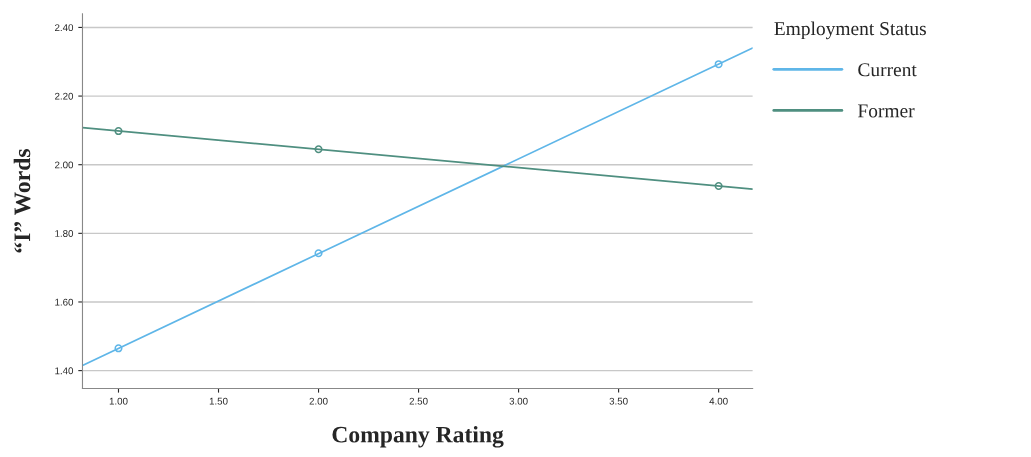  Describe the element at coordinates (64, 371) in the screenshot. I see `y-tick-label: 1.40` at that location.